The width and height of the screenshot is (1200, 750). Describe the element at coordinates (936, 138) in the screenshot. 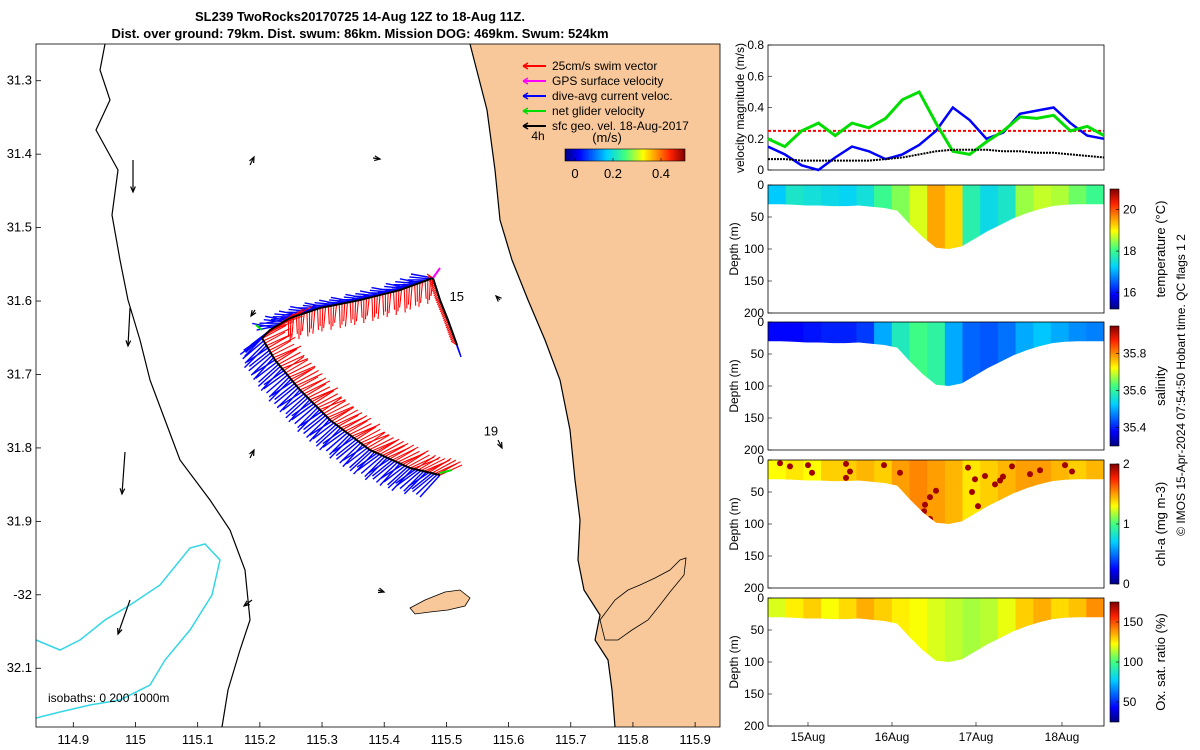

I see `velocity-series-current` at that location.